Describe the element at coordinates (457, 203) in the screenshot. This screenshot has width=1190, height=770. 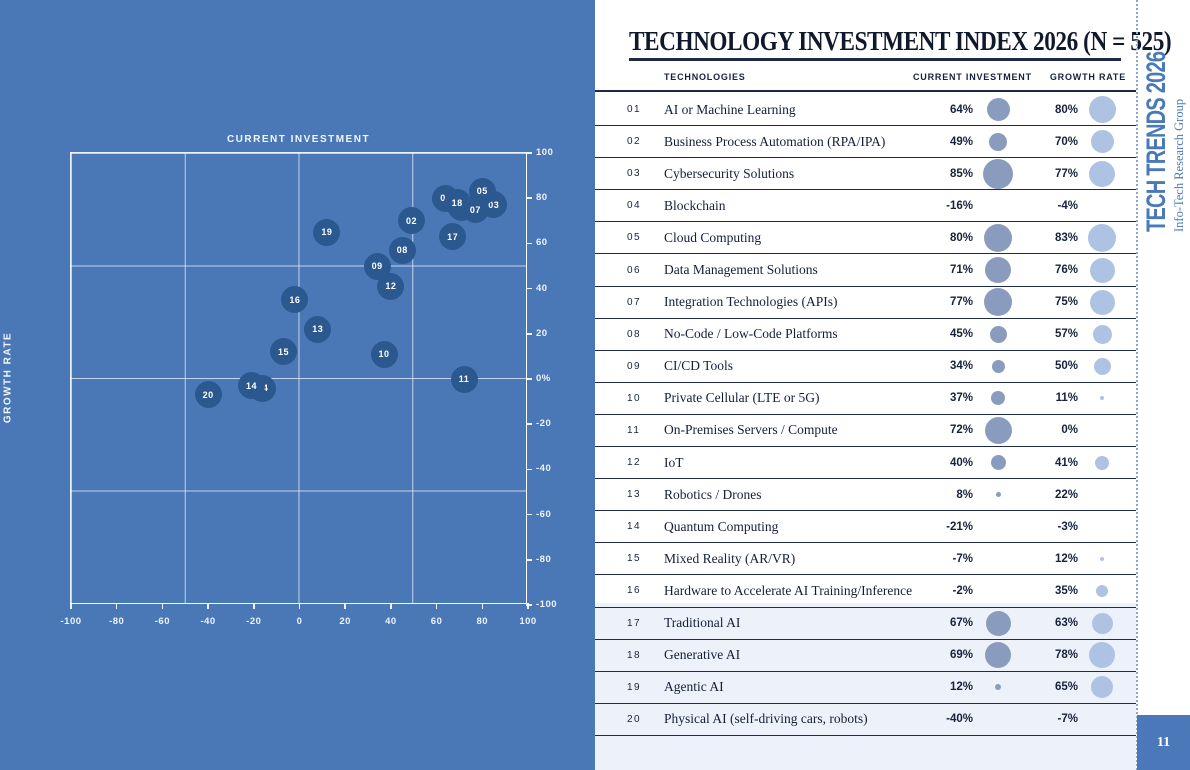
I see `scatter-point: 18` at that location.